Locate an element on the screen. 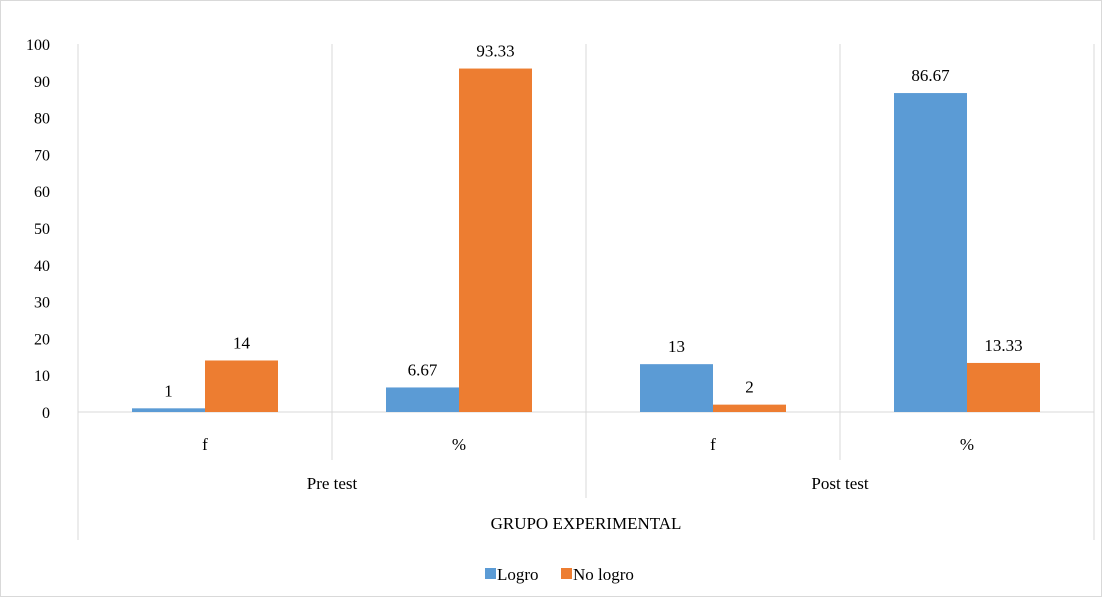 The image size is (1106, 601). data-label: 86.67 is located at coordinates (930, 75).